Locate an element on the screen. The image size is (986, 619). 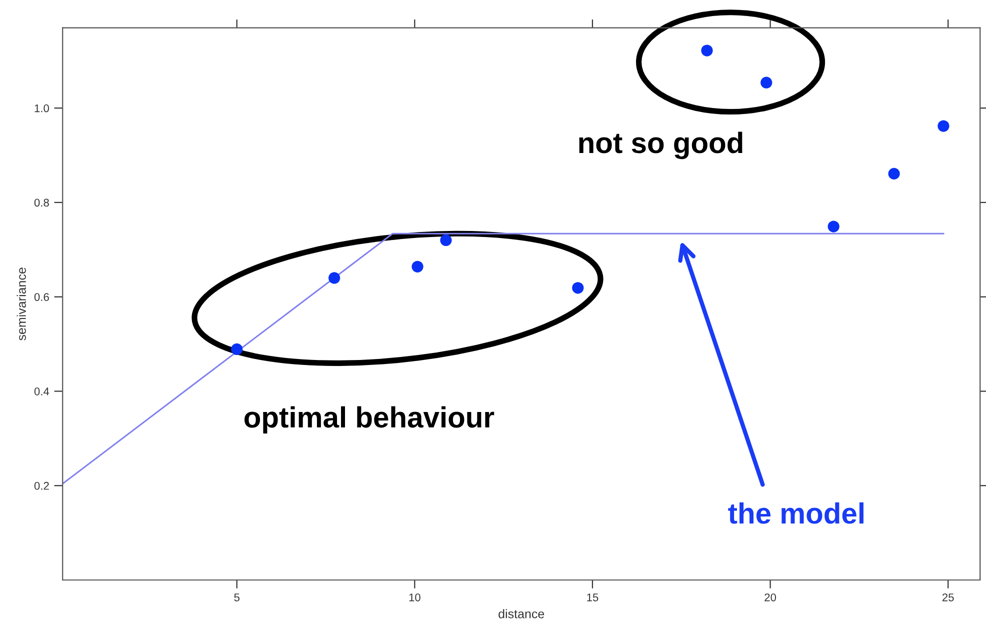
y-axis-title: semivariance is located at coordinates (21, 304).